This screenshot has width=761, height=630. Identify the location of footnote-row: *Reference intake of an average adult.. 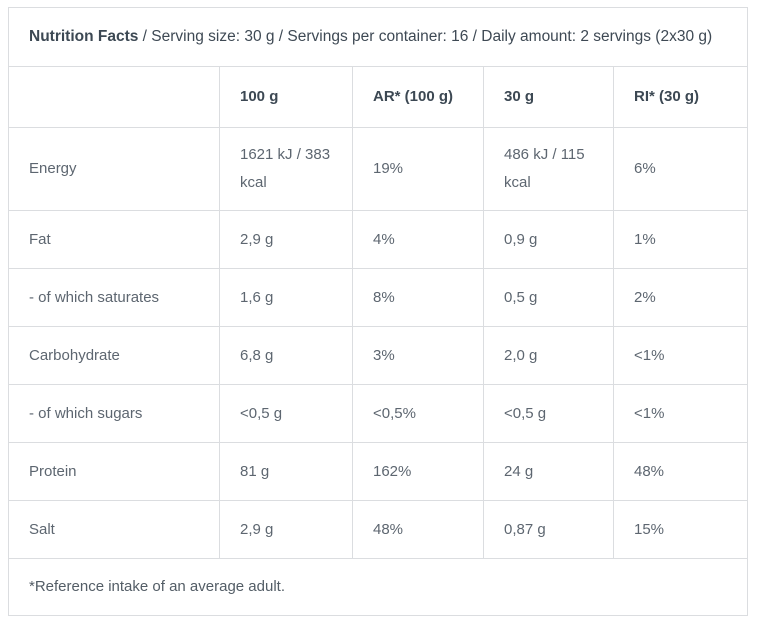
(378, 587).